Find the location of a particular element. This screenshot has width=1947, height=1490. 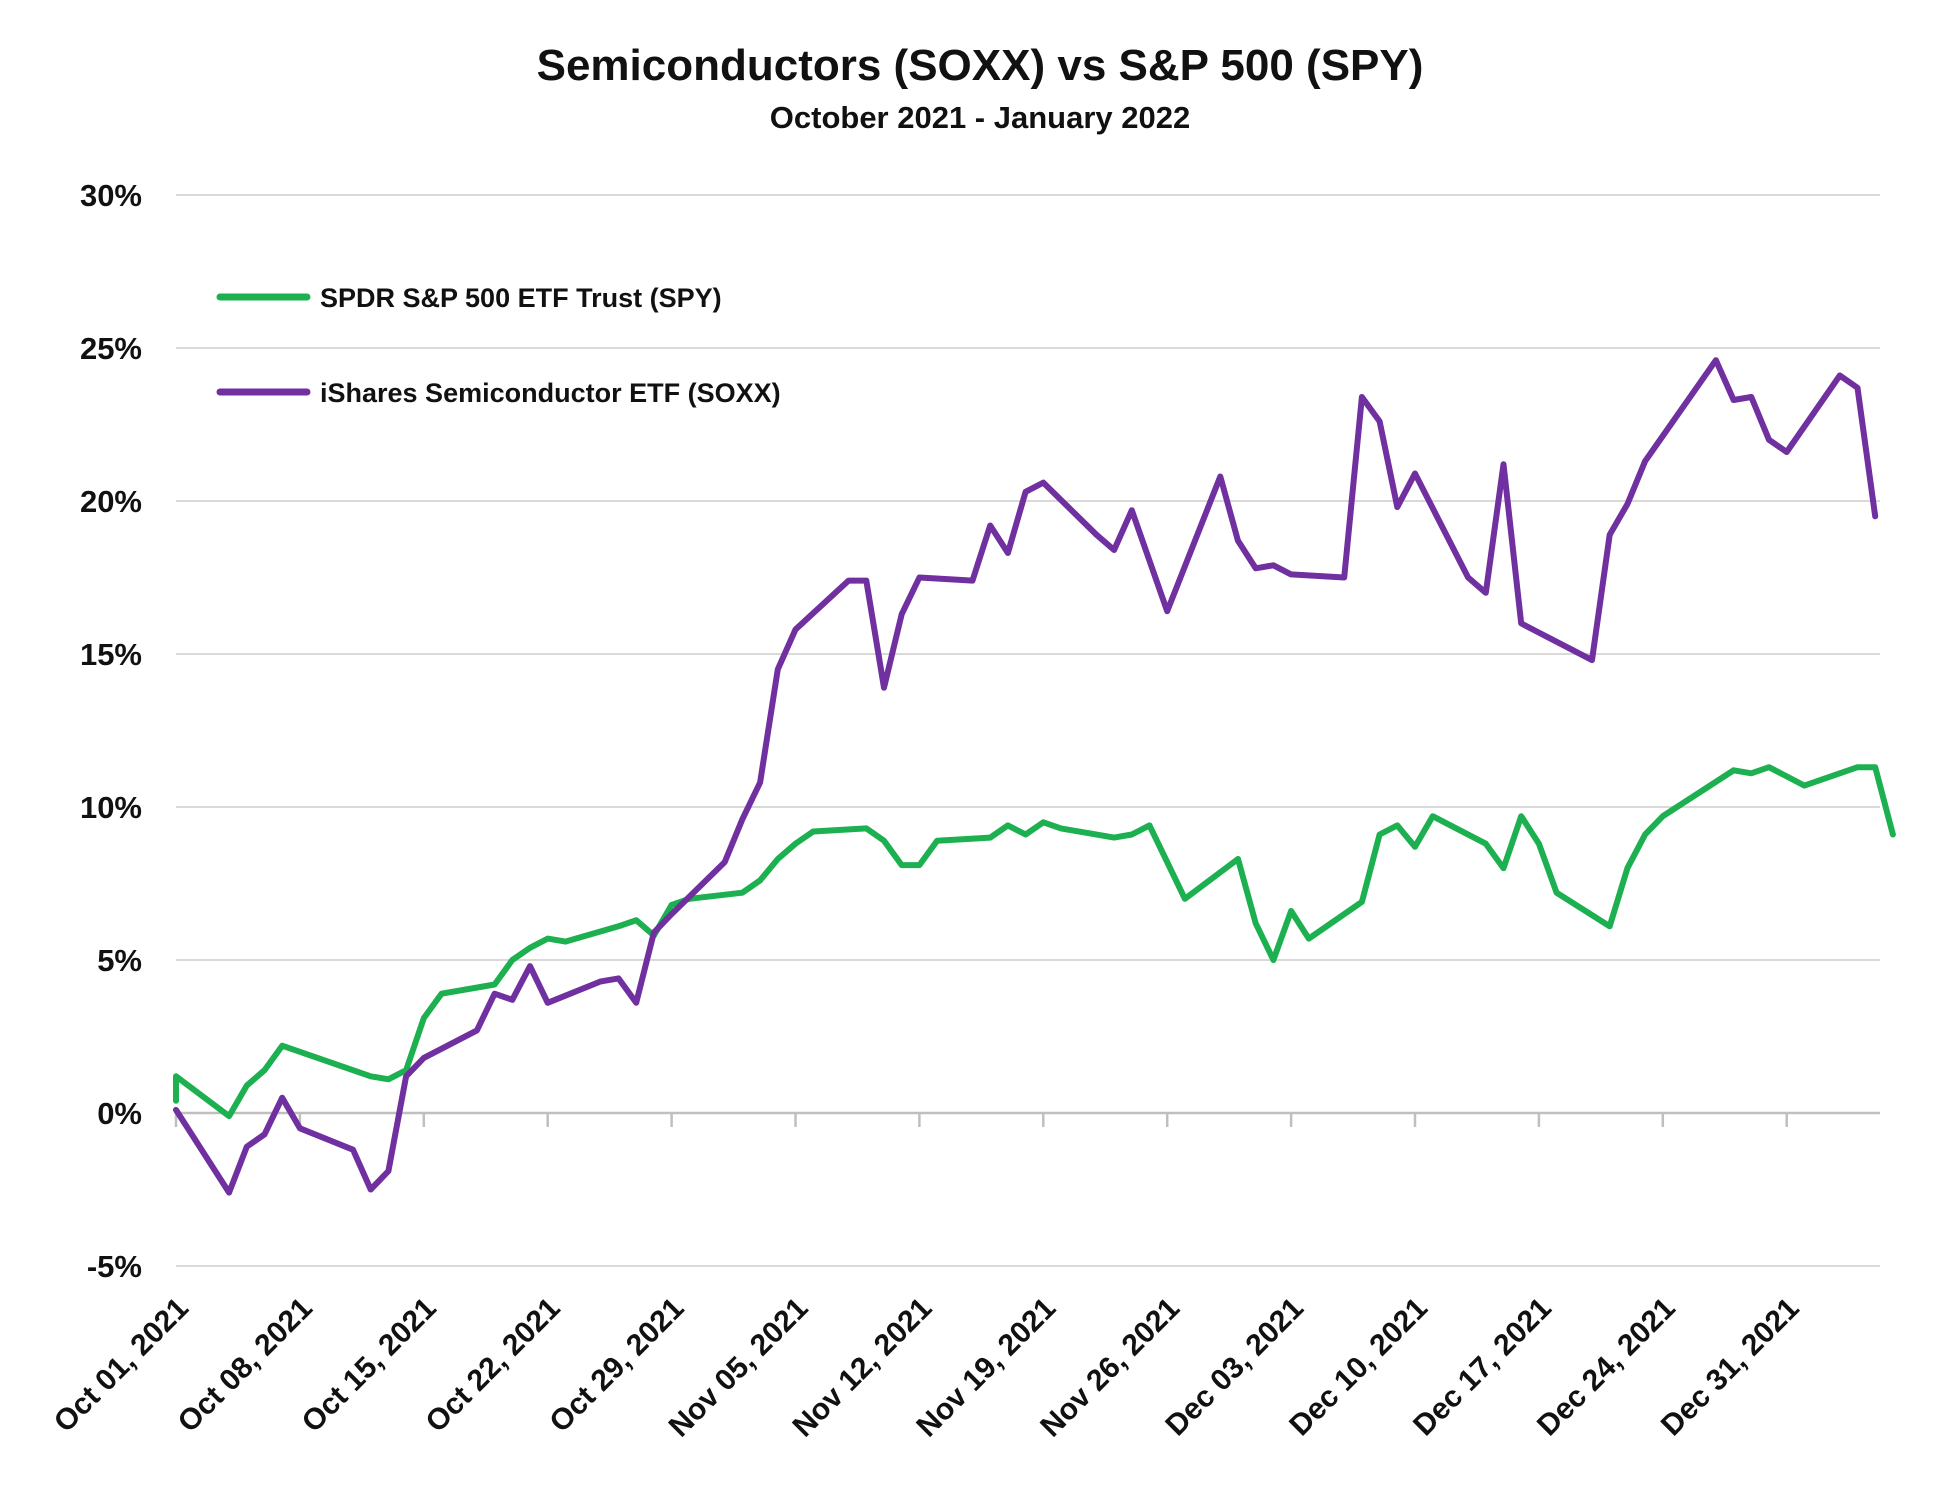

chart-subtitle: October 2021 - January 2022 is located at coordinates (980, 117).